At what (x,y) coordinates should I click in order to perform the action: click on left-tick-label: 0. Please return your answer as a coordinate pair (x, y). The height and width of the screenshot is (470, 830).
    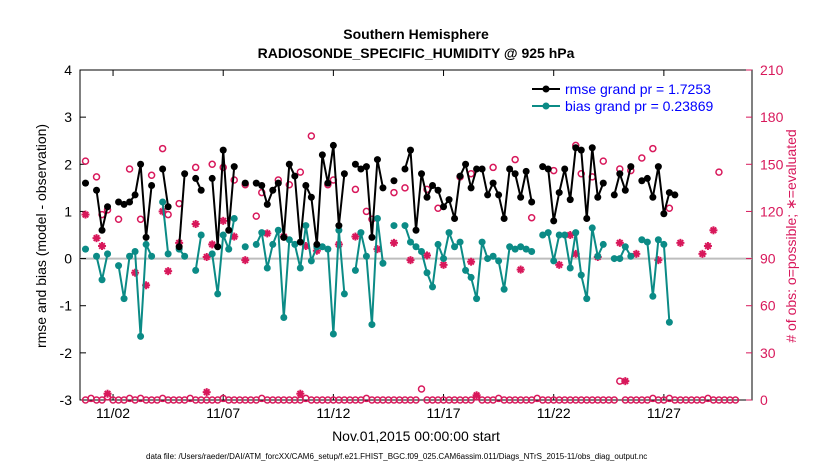
    Looking at the image, I should click on (68, 259).